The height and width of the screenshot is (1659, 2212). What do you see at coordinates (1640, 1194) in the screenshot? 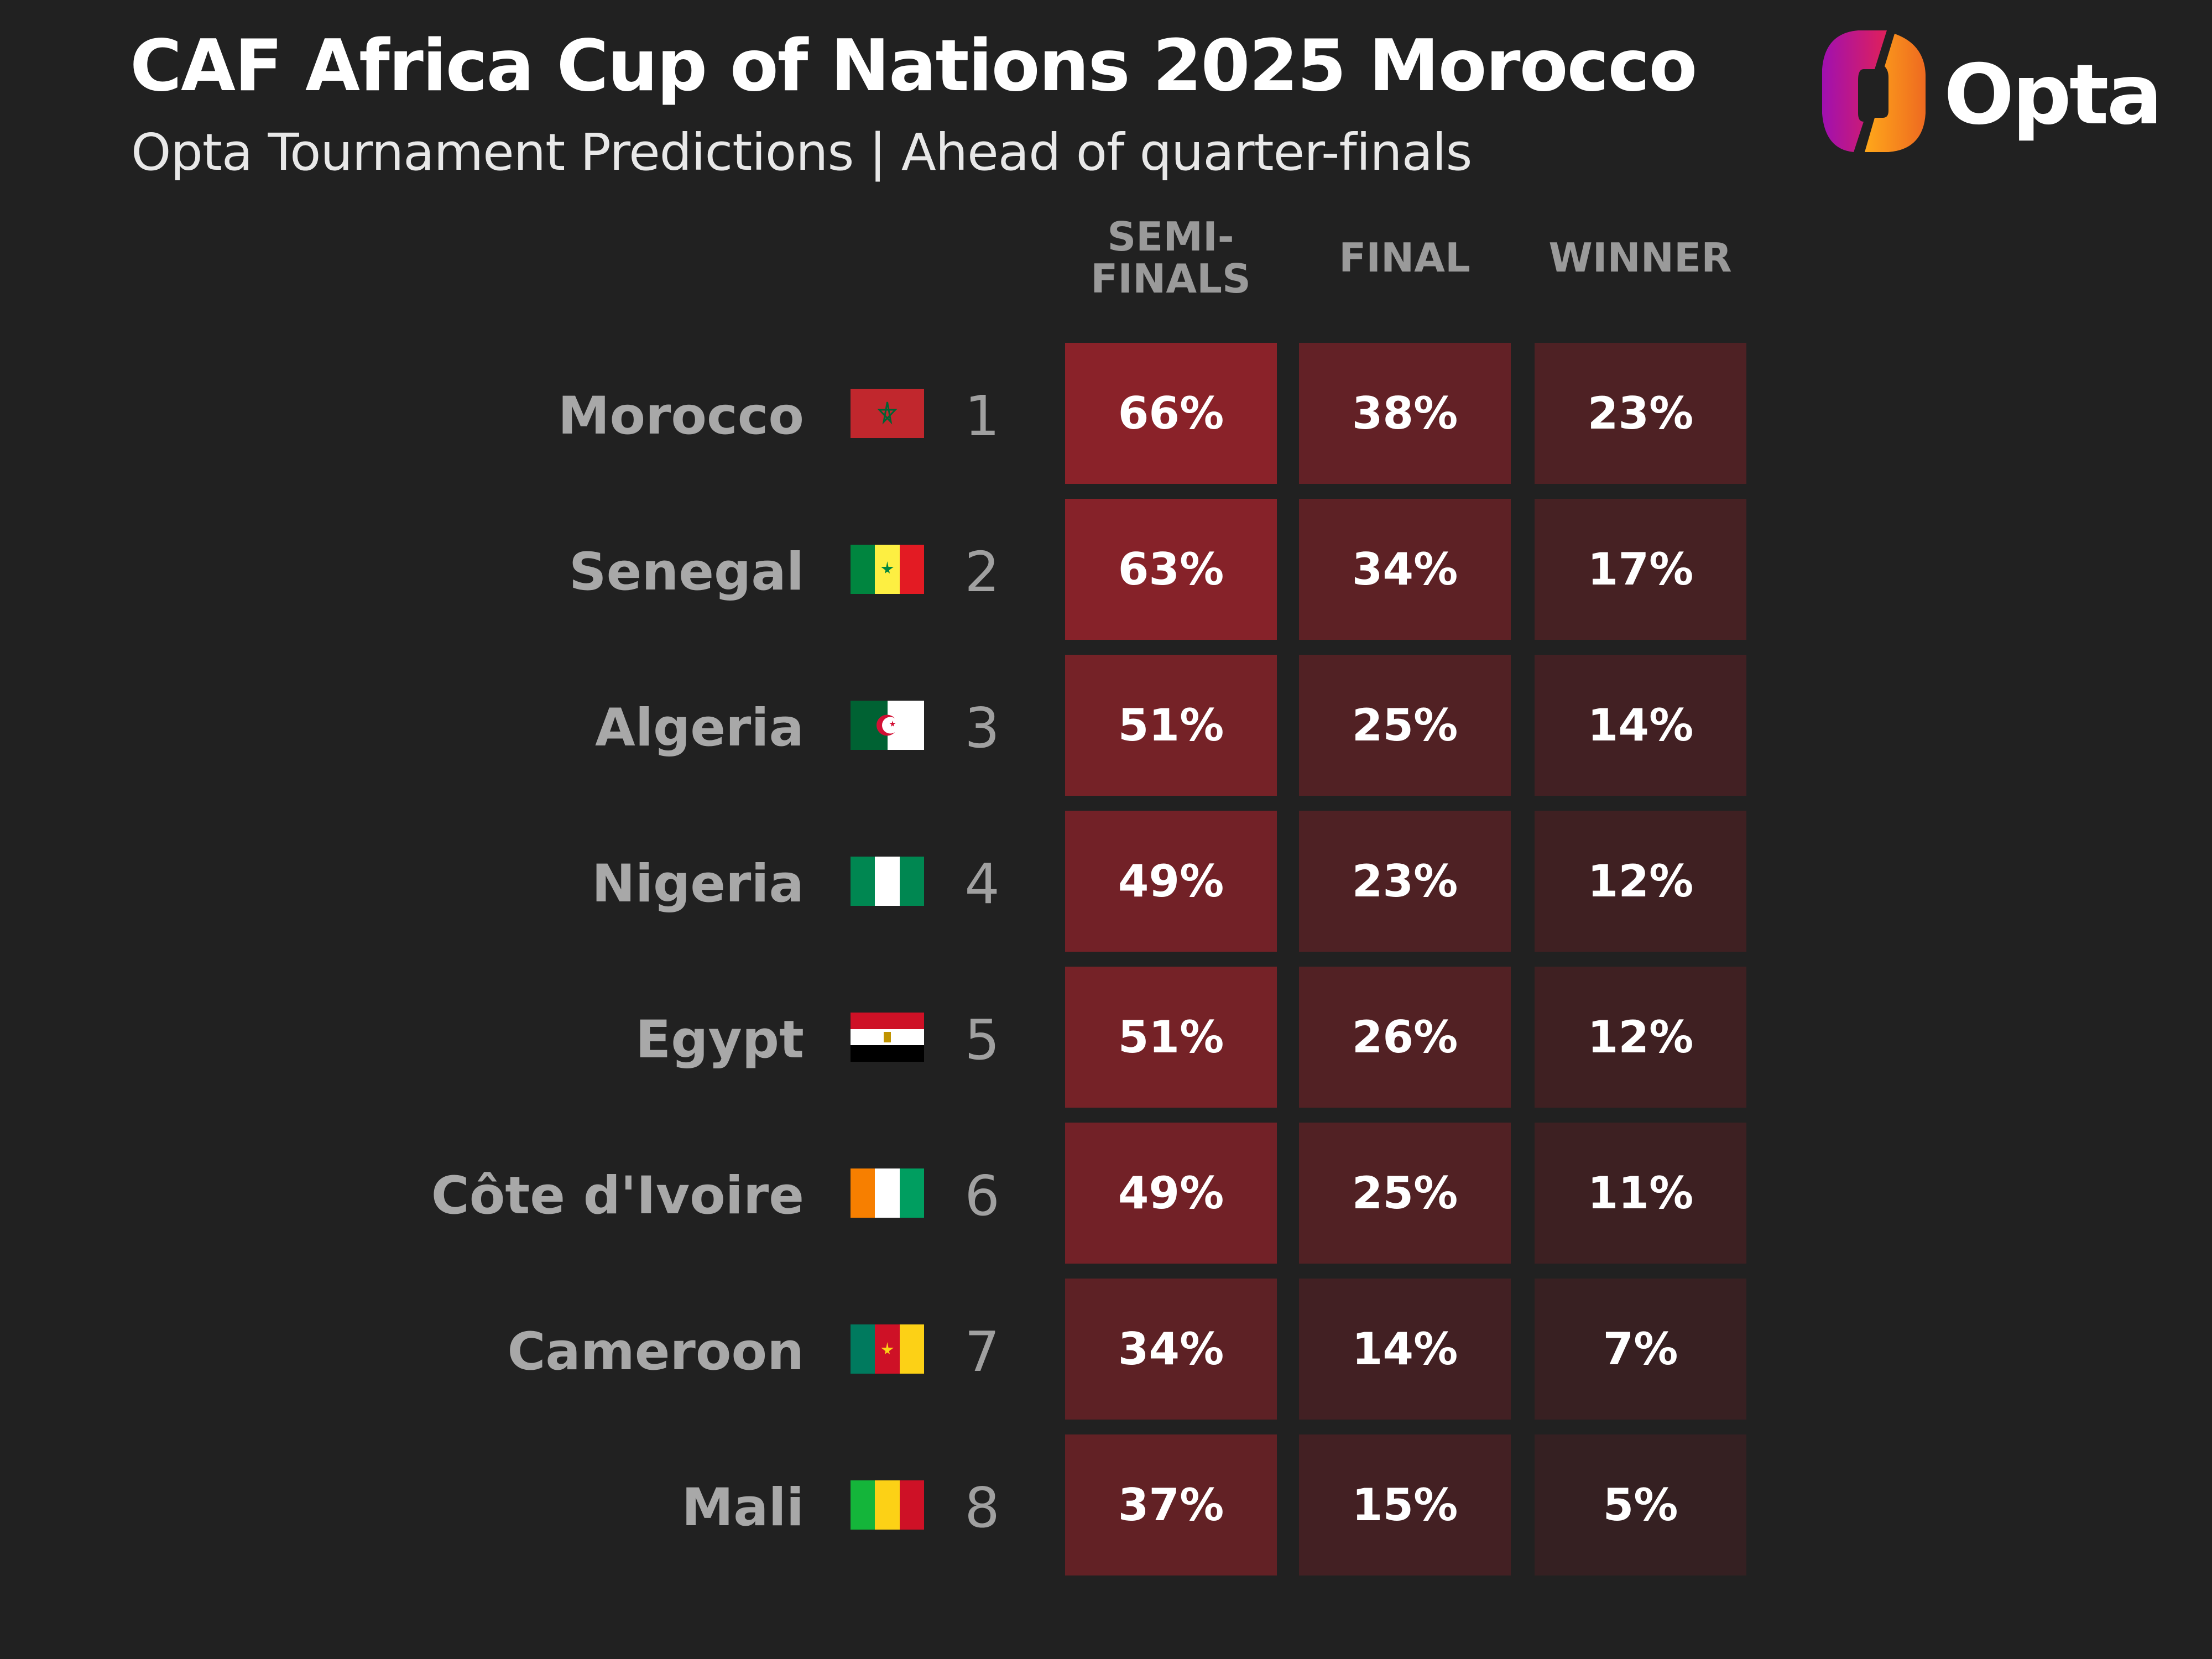
I see `probability-cell: 11%` at bounding box center [1640, 1194].